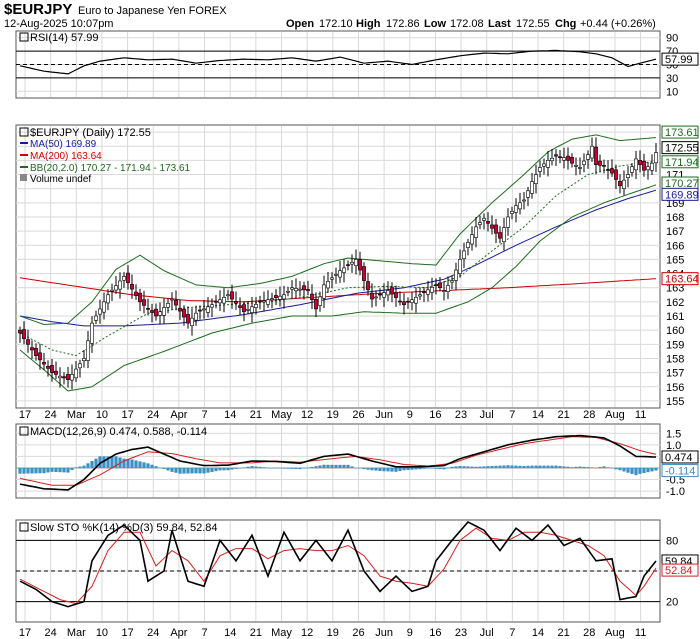 Image resolution: width=700 pixels, height=639 pixels. Describe the element at coordinates (680, 279) in the screenshot. I see `price-value-tag` at that location.